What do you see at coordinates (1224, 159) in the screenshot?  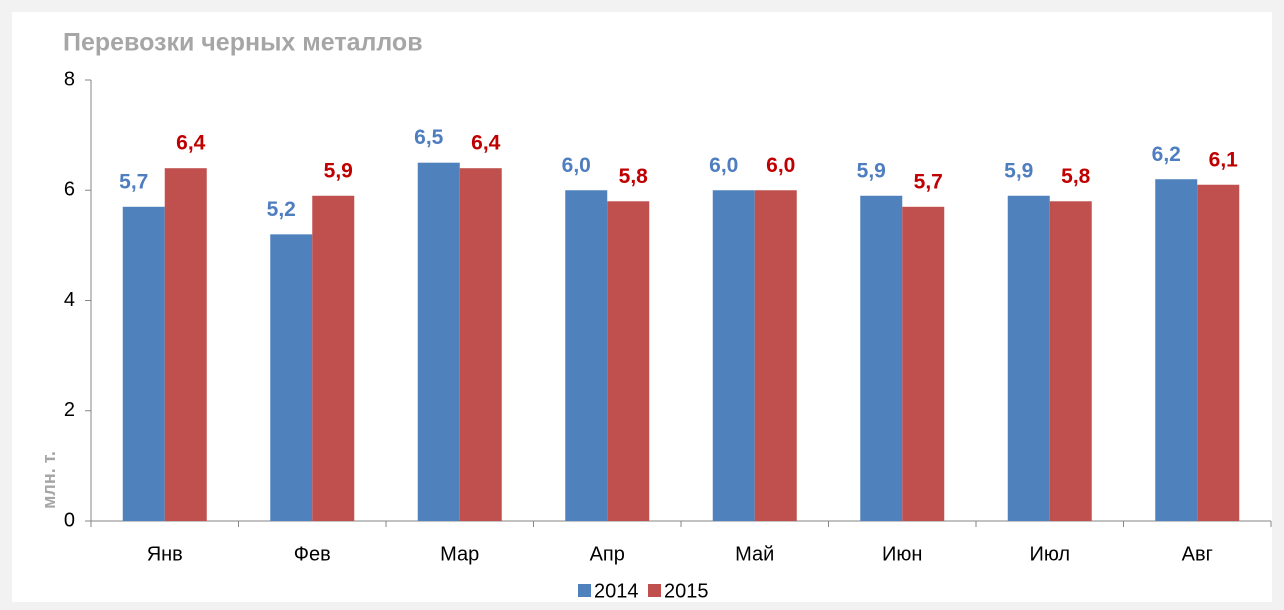 I see `value-label: 6,1` at bounding box center [1224, 159].